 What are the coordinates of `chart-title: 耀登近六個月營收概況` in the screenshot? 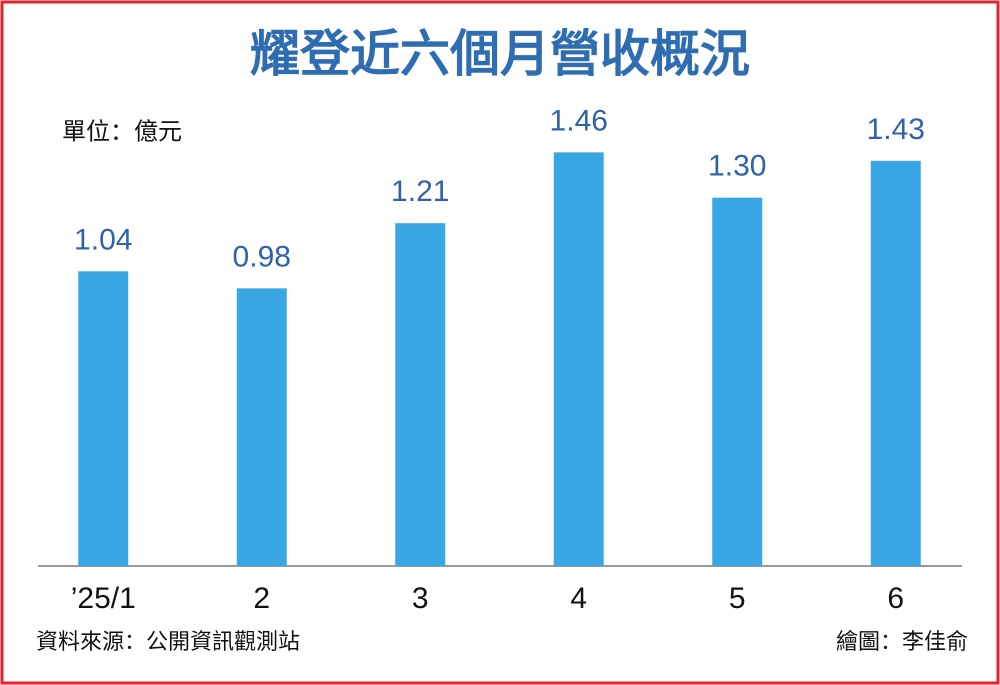 It's located at (500, 54).